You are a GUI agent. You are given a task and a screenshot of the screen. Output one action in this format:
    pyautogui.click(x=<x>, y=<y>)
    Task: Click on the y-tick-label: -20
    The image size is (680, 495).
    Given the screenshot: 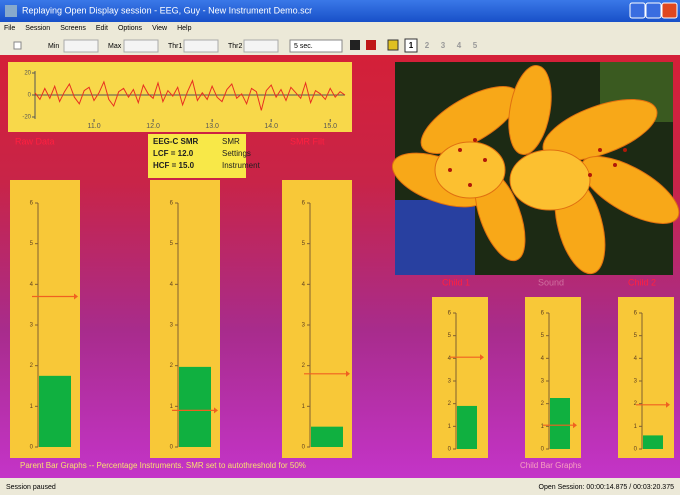 What is the action you would take?
    pyautogui.click(x=26, y=118)
    